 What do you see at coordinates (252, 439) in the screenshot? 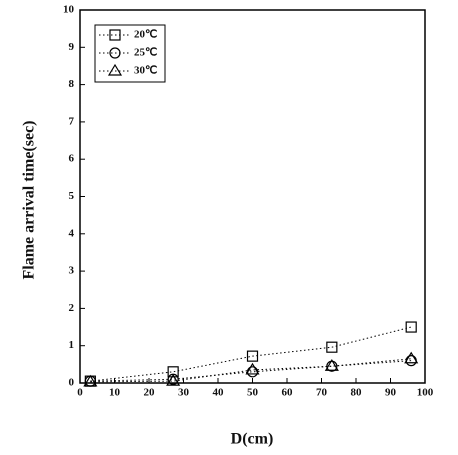
I see `x-axis-title: D(cm)` at bounding box center [252, 439].